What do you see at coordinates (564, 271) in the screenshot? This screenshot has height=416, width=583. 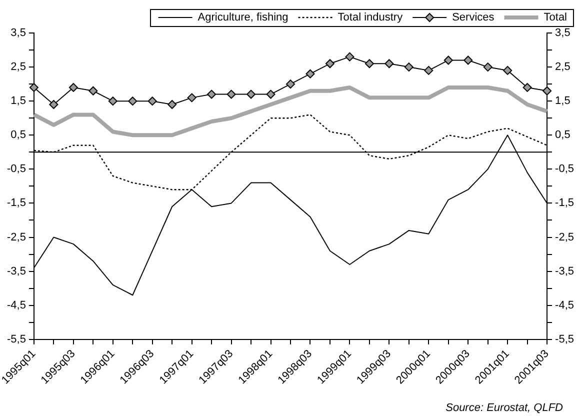 I see `y2-tick-label: -3,5` at bounding box center [564, 271].